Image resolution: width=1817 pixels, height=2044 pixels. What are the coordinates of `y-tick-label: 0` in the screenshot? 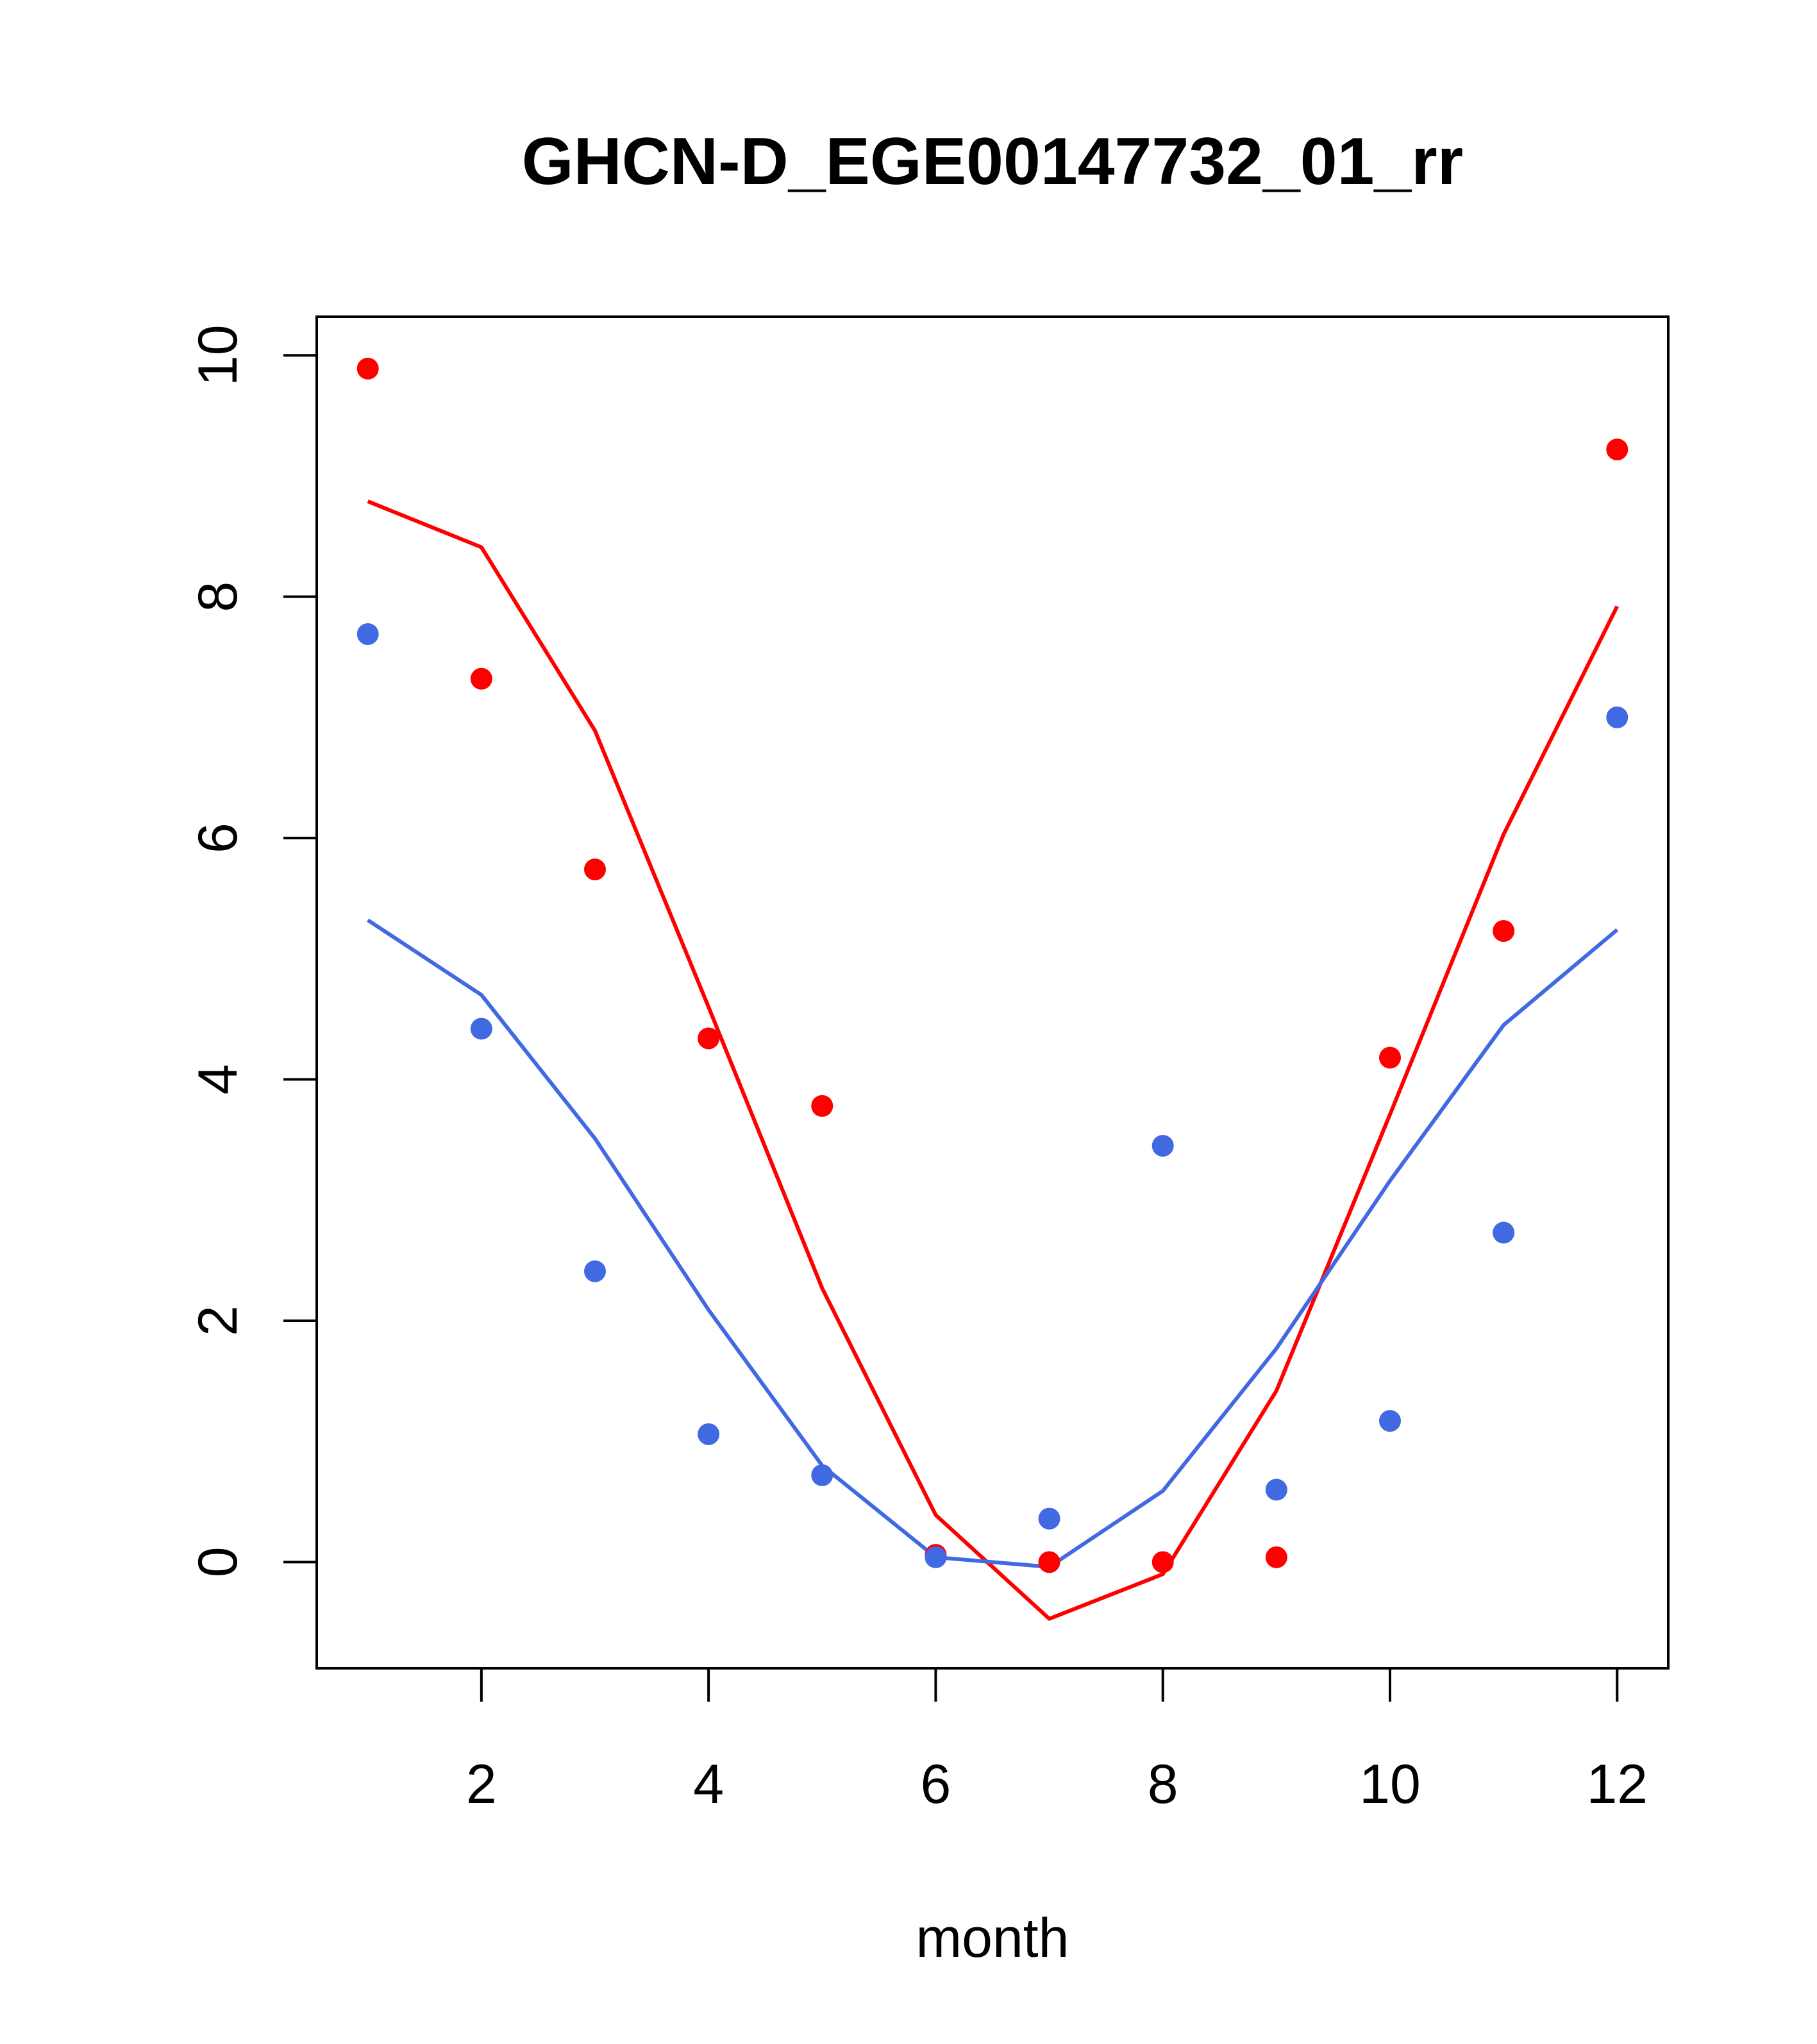 It's located at (218, 1562).